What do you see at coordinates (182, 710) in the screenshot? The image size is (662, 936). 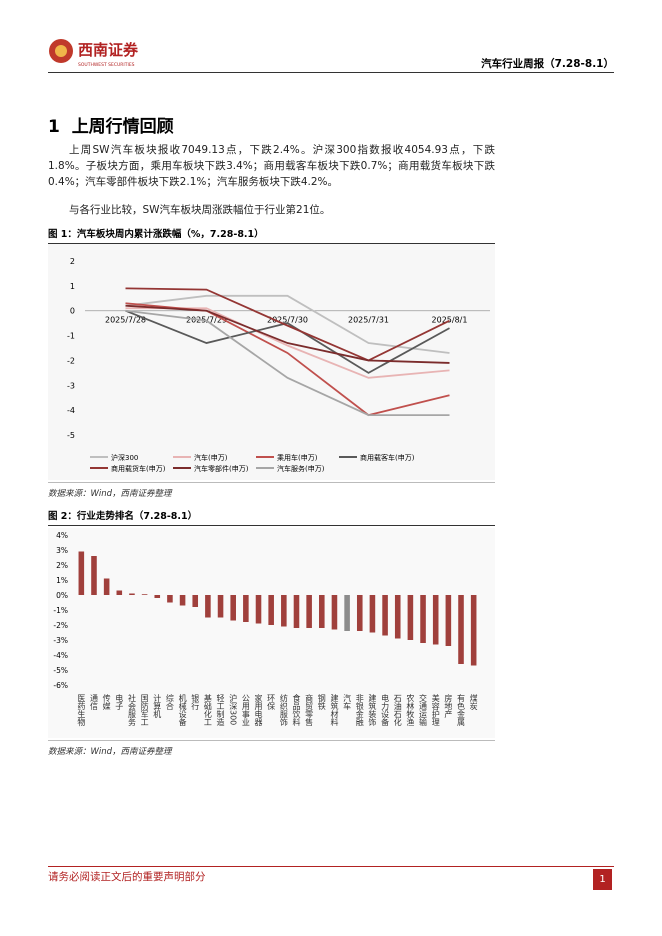 I see `x-tick-label: 机械设备` at bounding box center [182, 710].